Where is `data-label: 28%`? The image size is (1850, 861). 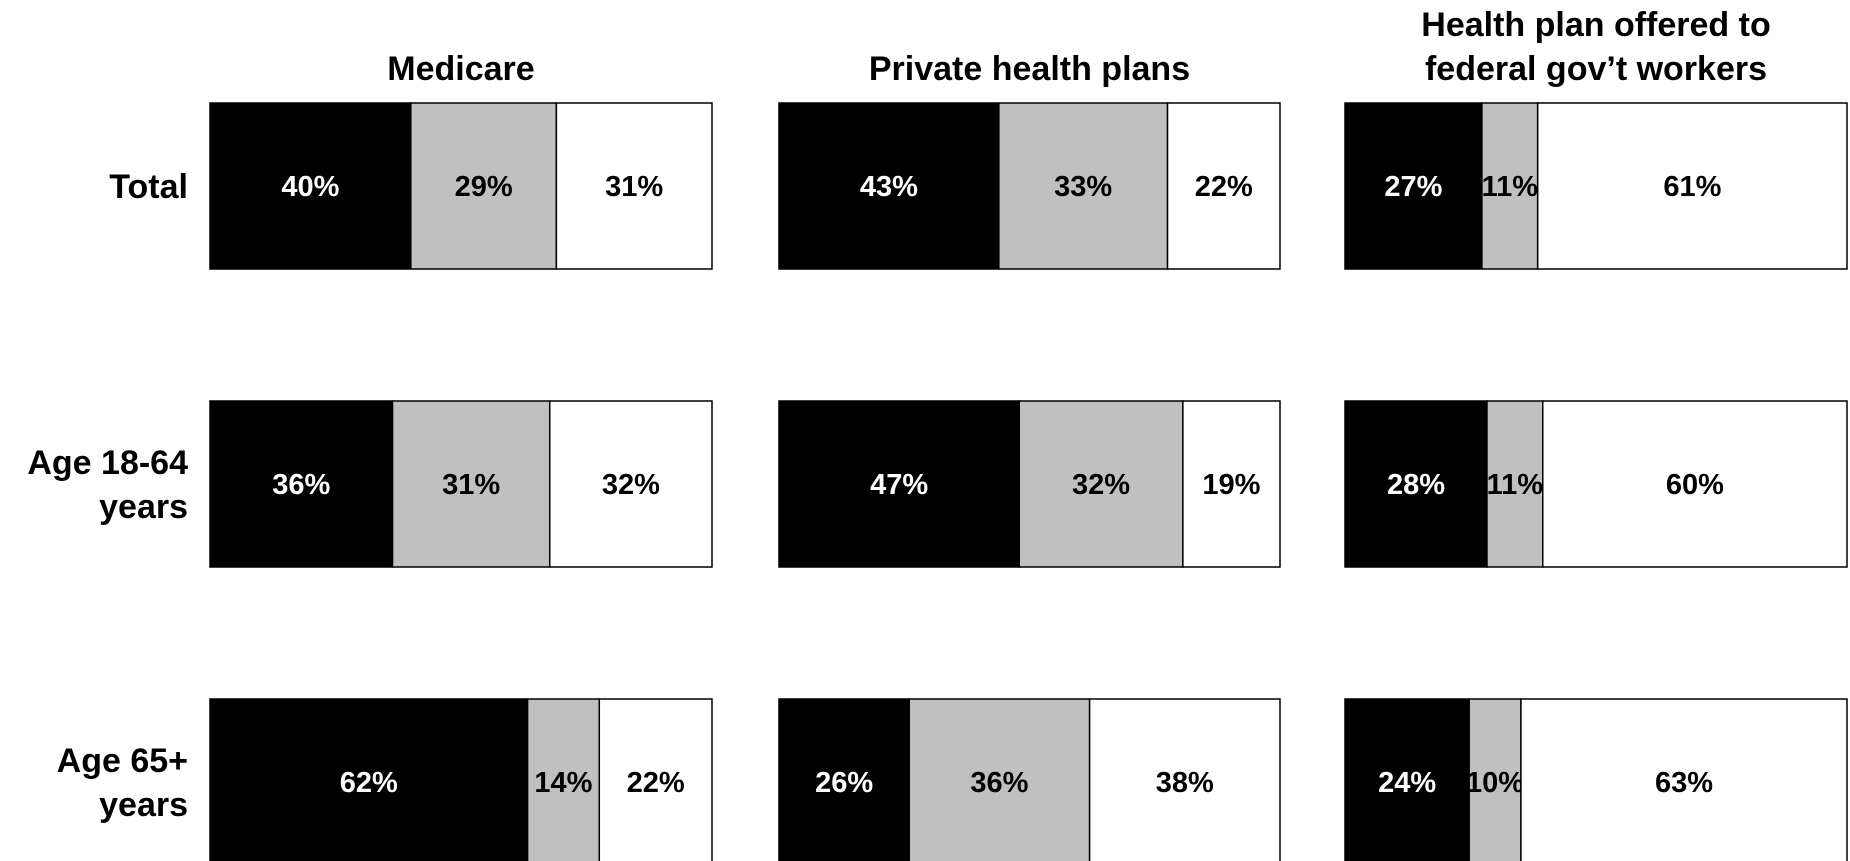
data-label: 28% is located at coordinates (1416, 485).